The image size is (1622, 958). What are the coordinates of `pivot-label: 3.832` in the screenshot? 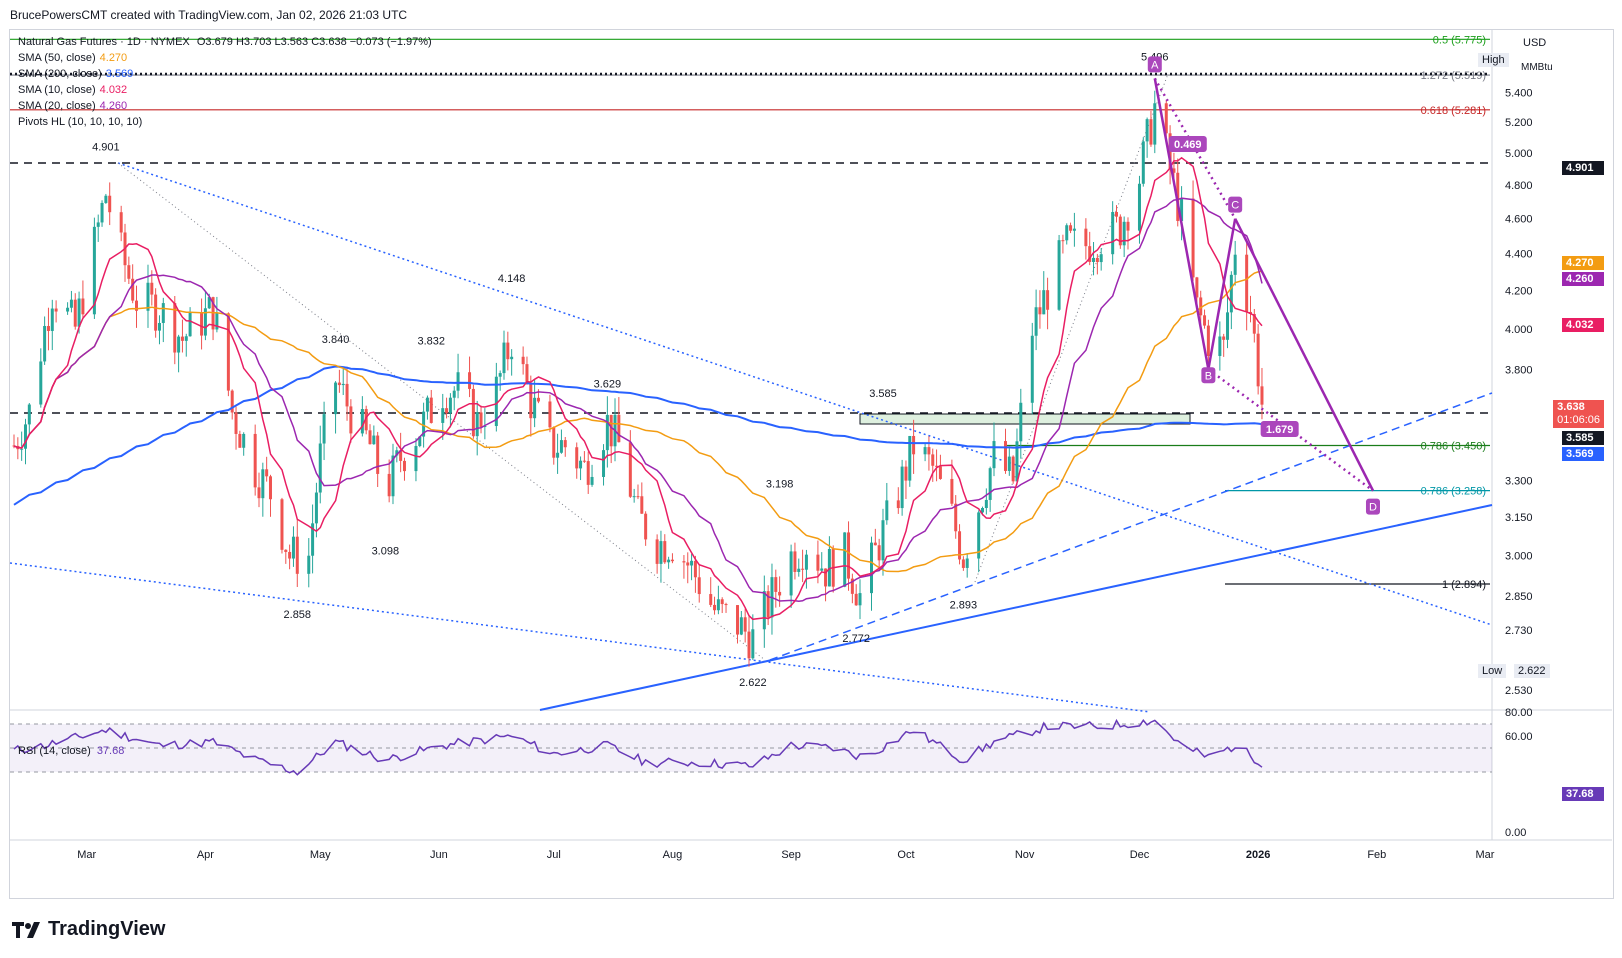 It's located at (432, 342).